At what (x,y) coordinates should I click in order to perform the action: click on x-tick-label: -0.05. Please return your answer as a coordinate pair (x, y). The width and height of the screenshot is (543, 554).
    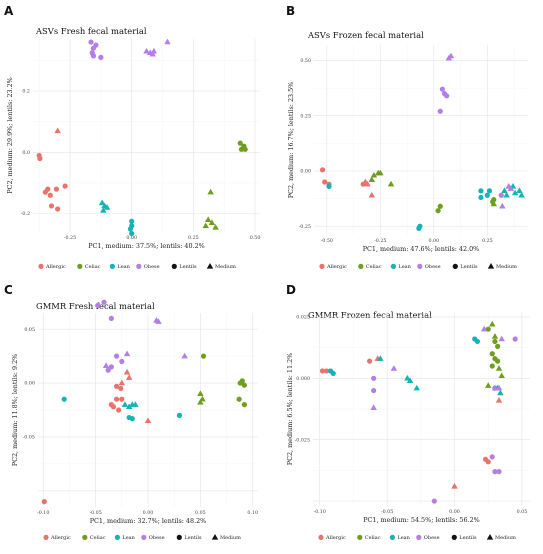
    Looking at the image, I should click on (387, 512).